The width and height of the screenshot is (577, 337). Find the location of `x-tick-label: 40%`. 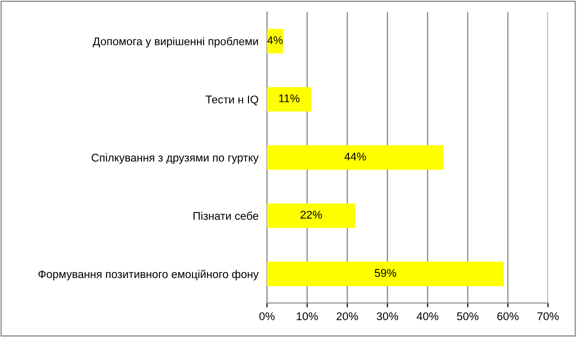

x-tick-label: 40% is located at coordinates (427, 316).